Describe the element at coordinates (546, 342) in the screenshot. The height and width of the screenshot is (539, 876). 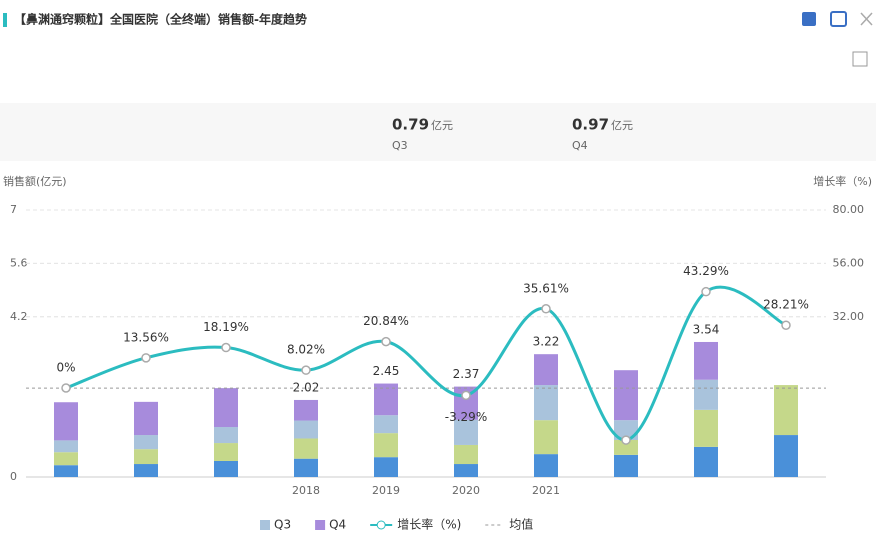
I see `total-label: 3.22` at that location.